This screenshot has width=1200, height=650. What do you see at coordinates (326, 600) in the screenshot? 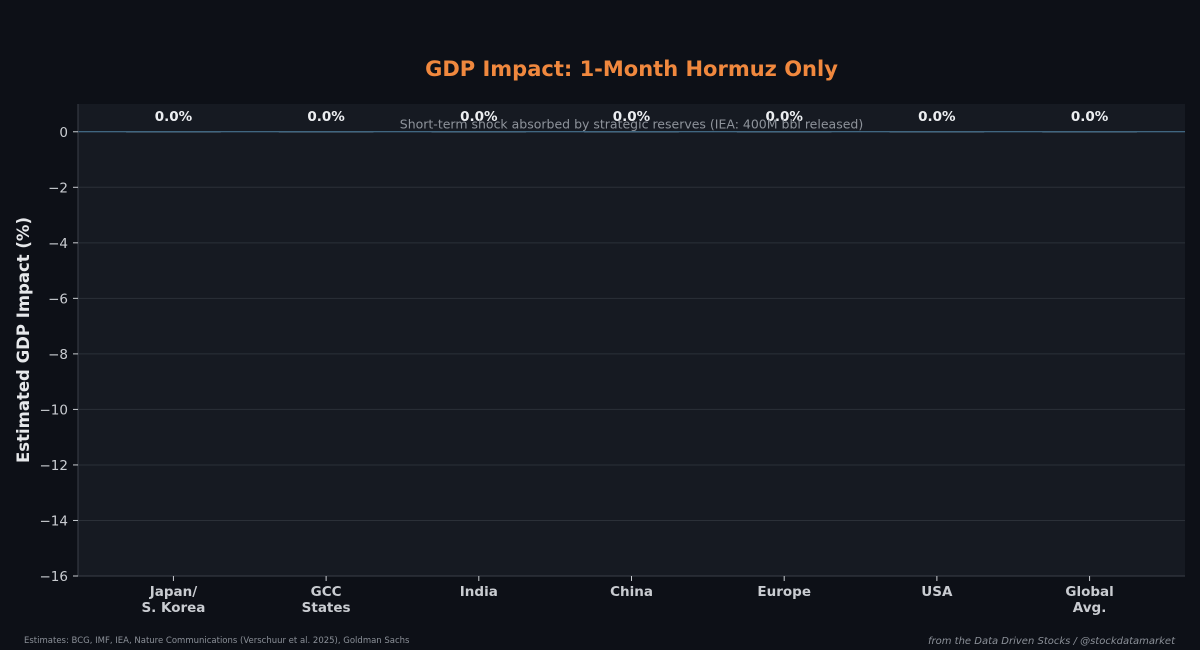
I see `x-tick-label: GCC States` at bounding box center [326, 600].